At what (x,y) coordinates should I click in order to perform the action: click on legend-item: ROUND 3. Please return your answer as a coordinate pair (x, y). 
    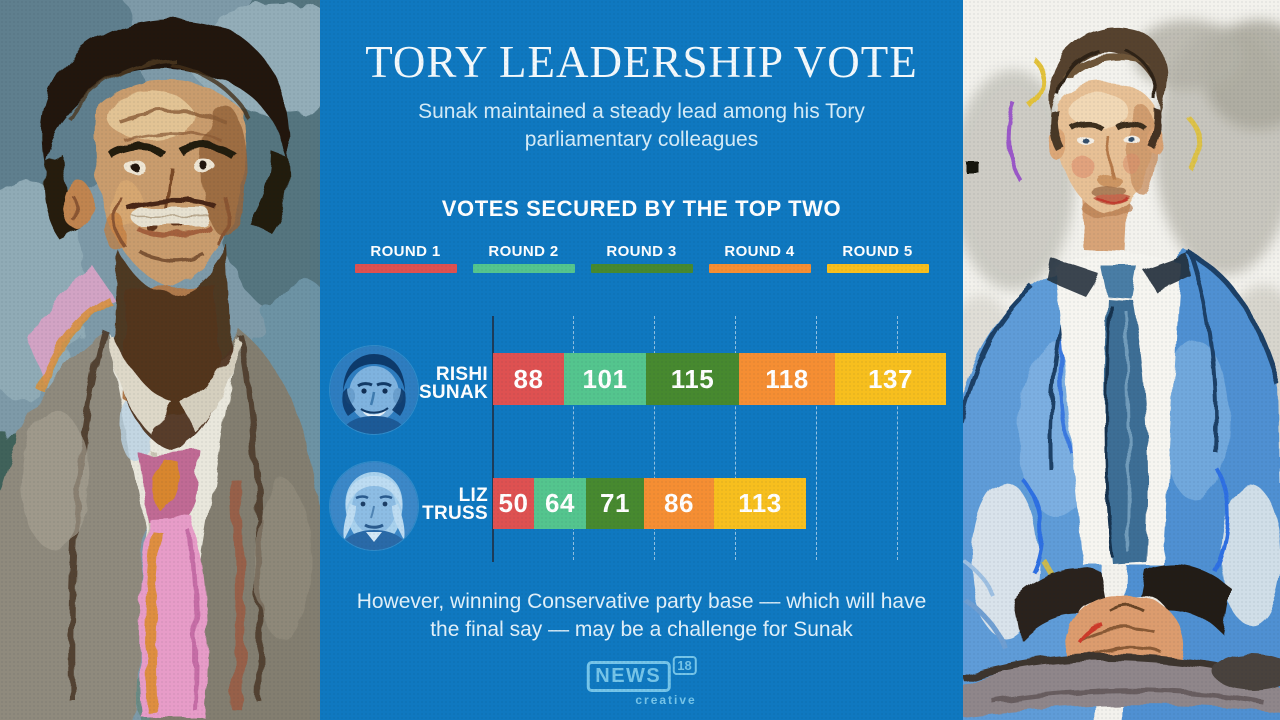
    Looking at the image, I should click on (641, 258).